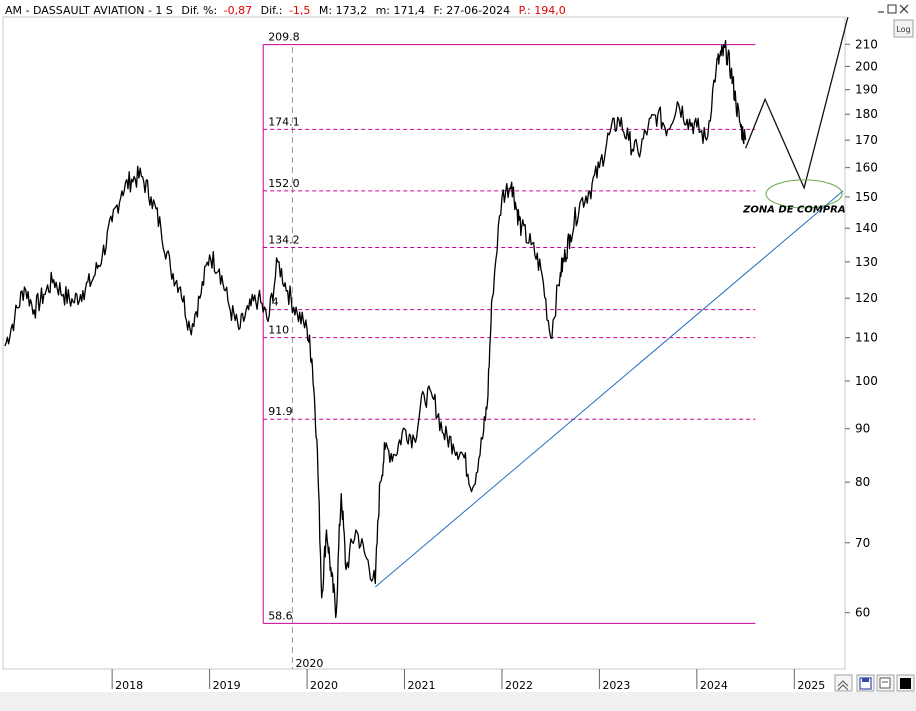  I want to click on buy-zone-ellipse, so click(804, 194).